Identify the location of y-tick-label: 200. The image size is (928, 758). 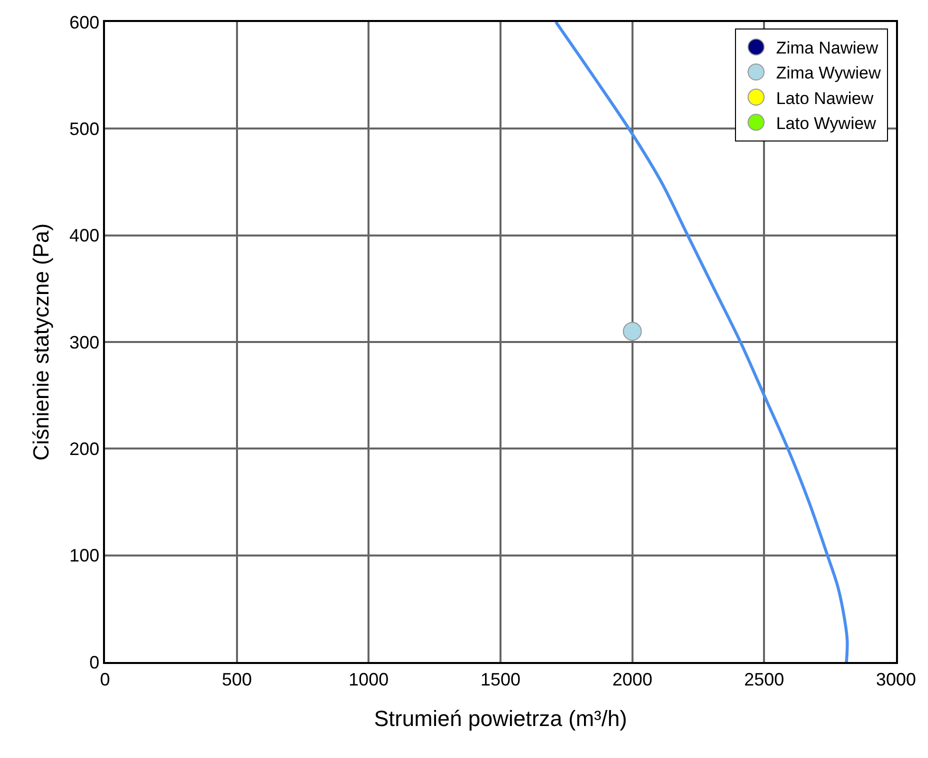
(84, 448).